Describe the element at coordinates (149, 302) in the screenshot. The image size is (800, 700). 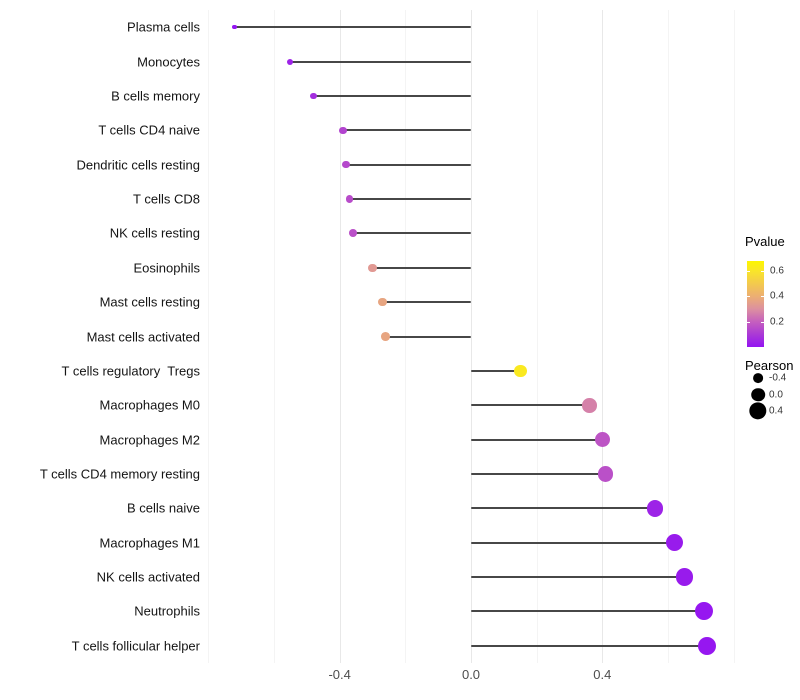
I see `y-axis-label: Mast cells resting` at that location.